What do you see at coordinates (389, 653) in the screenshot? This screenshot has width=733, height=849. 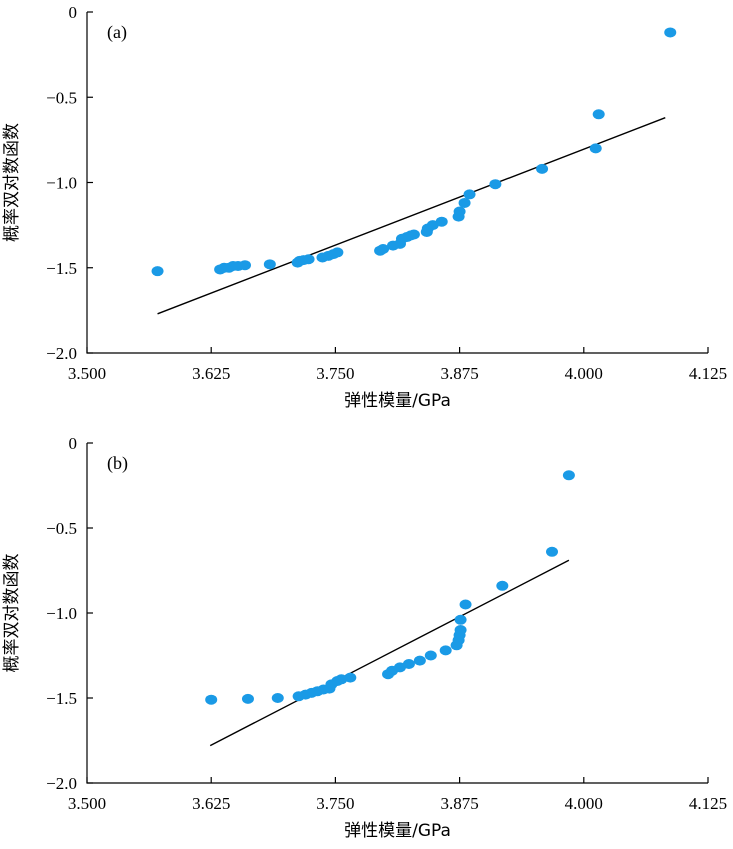 I see `fit-line` at bounding box center [389, 653].